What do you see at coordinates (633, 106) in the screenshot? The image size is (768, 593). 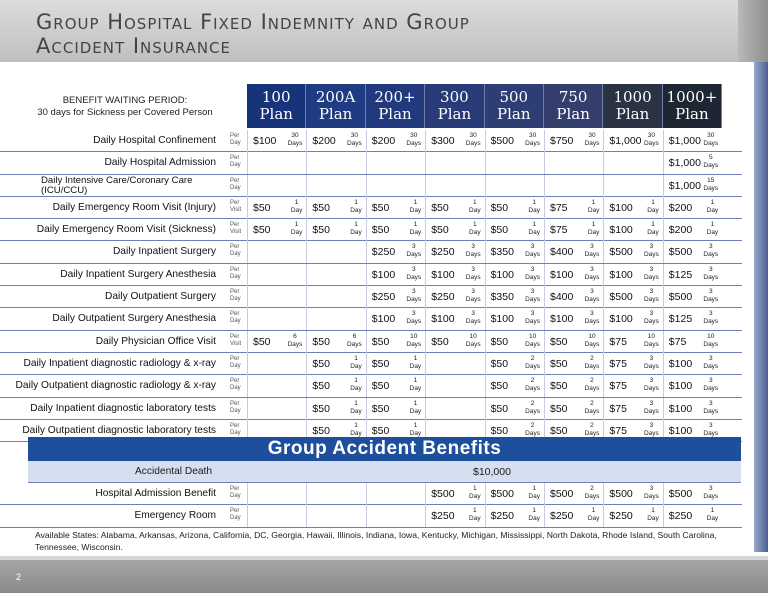 I see `plan-header: 1000 Plan` at bounding box center [633, 106].